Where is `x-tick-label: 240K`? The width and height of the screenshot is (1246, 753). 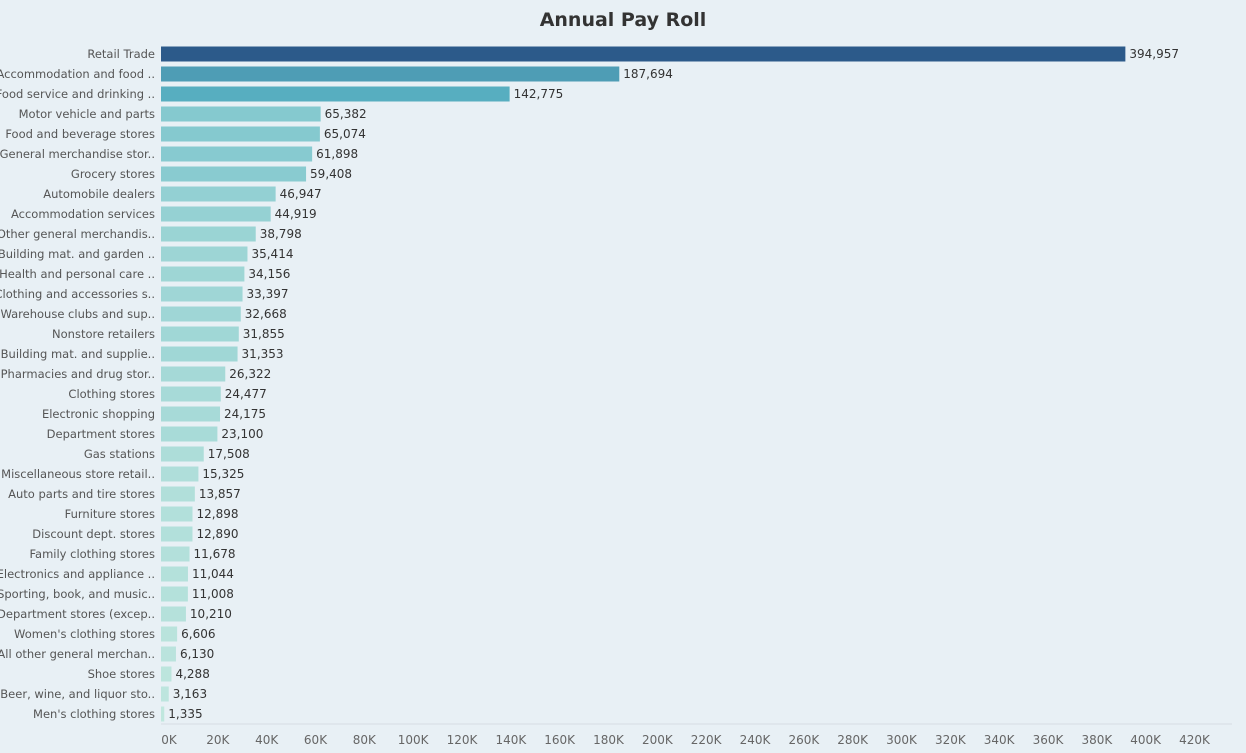
x-tick-label: 240K is located at coordinates (756, 740).